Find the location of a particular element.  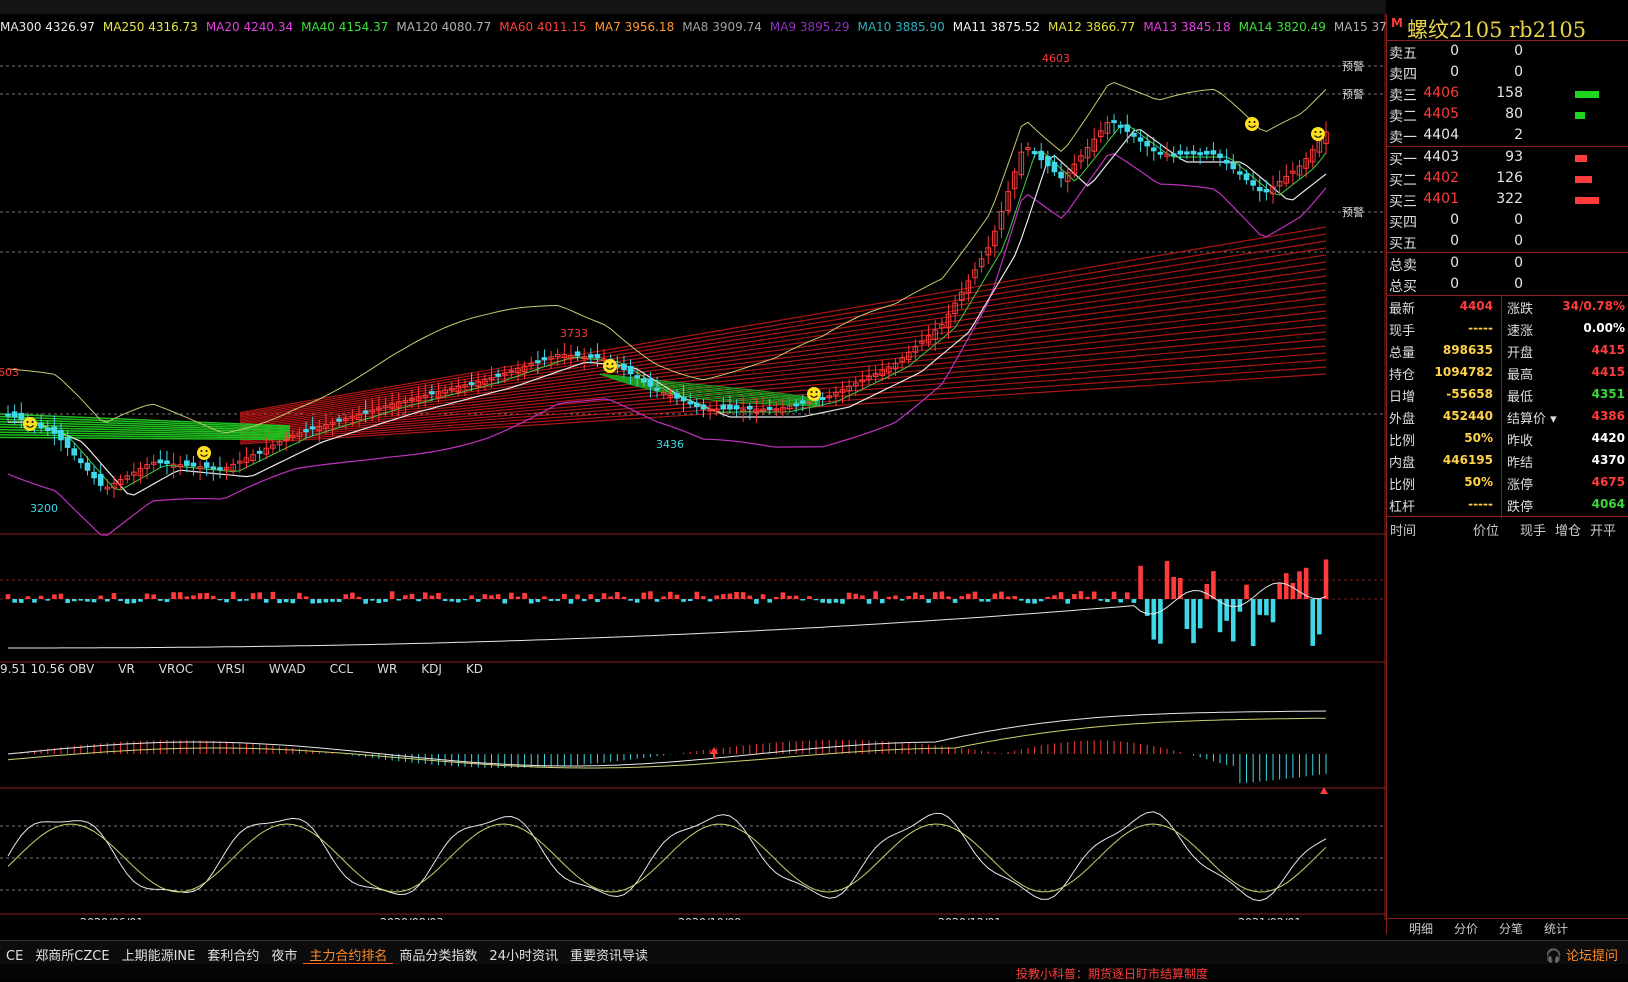

level-volume: 2 is located at coordinates (1518, 135).